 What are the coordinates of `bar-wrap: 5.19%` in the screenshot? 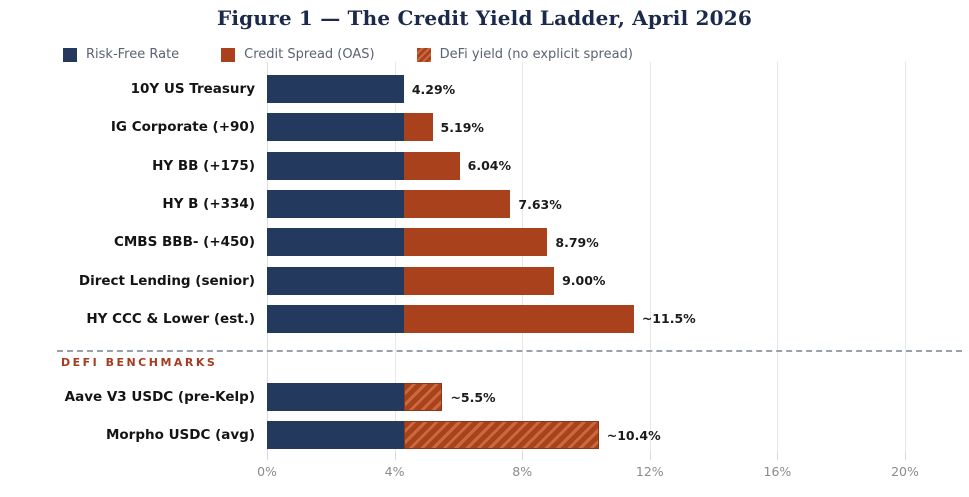 It's located at (375, 127).